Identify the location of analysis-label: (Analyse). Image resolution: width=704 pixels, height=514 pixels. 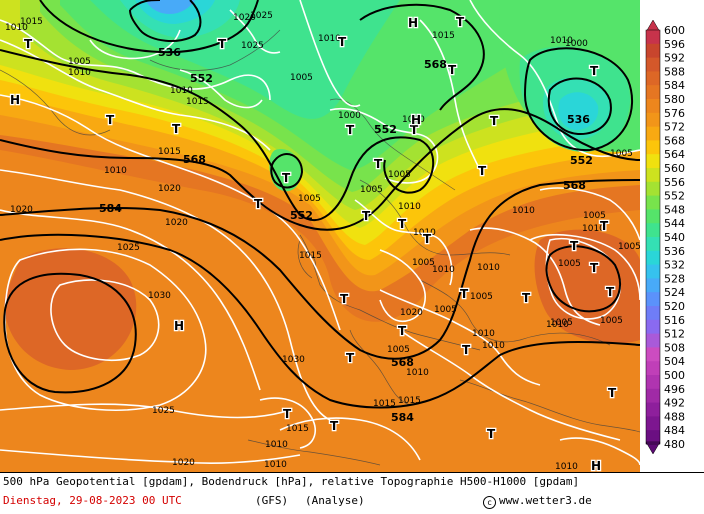
(335, 500).